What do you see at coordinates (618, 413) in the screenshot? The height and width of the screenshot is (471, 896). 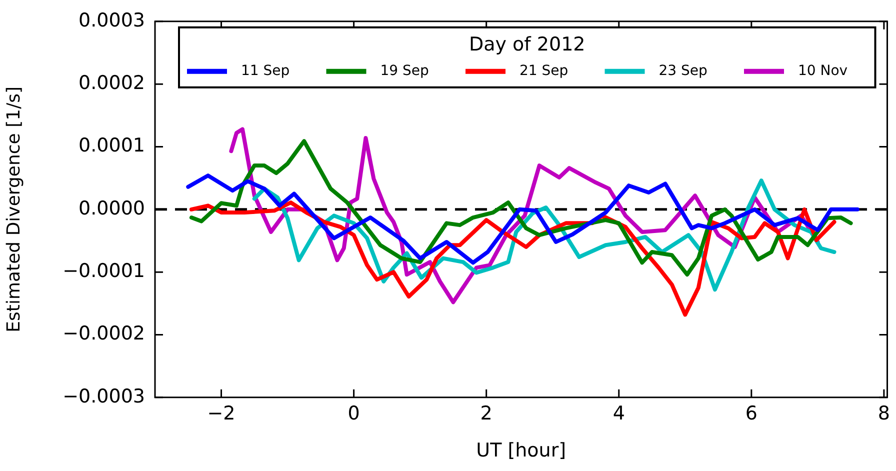 I see `x-tick-label: 4` at bounding box center [618, 413].